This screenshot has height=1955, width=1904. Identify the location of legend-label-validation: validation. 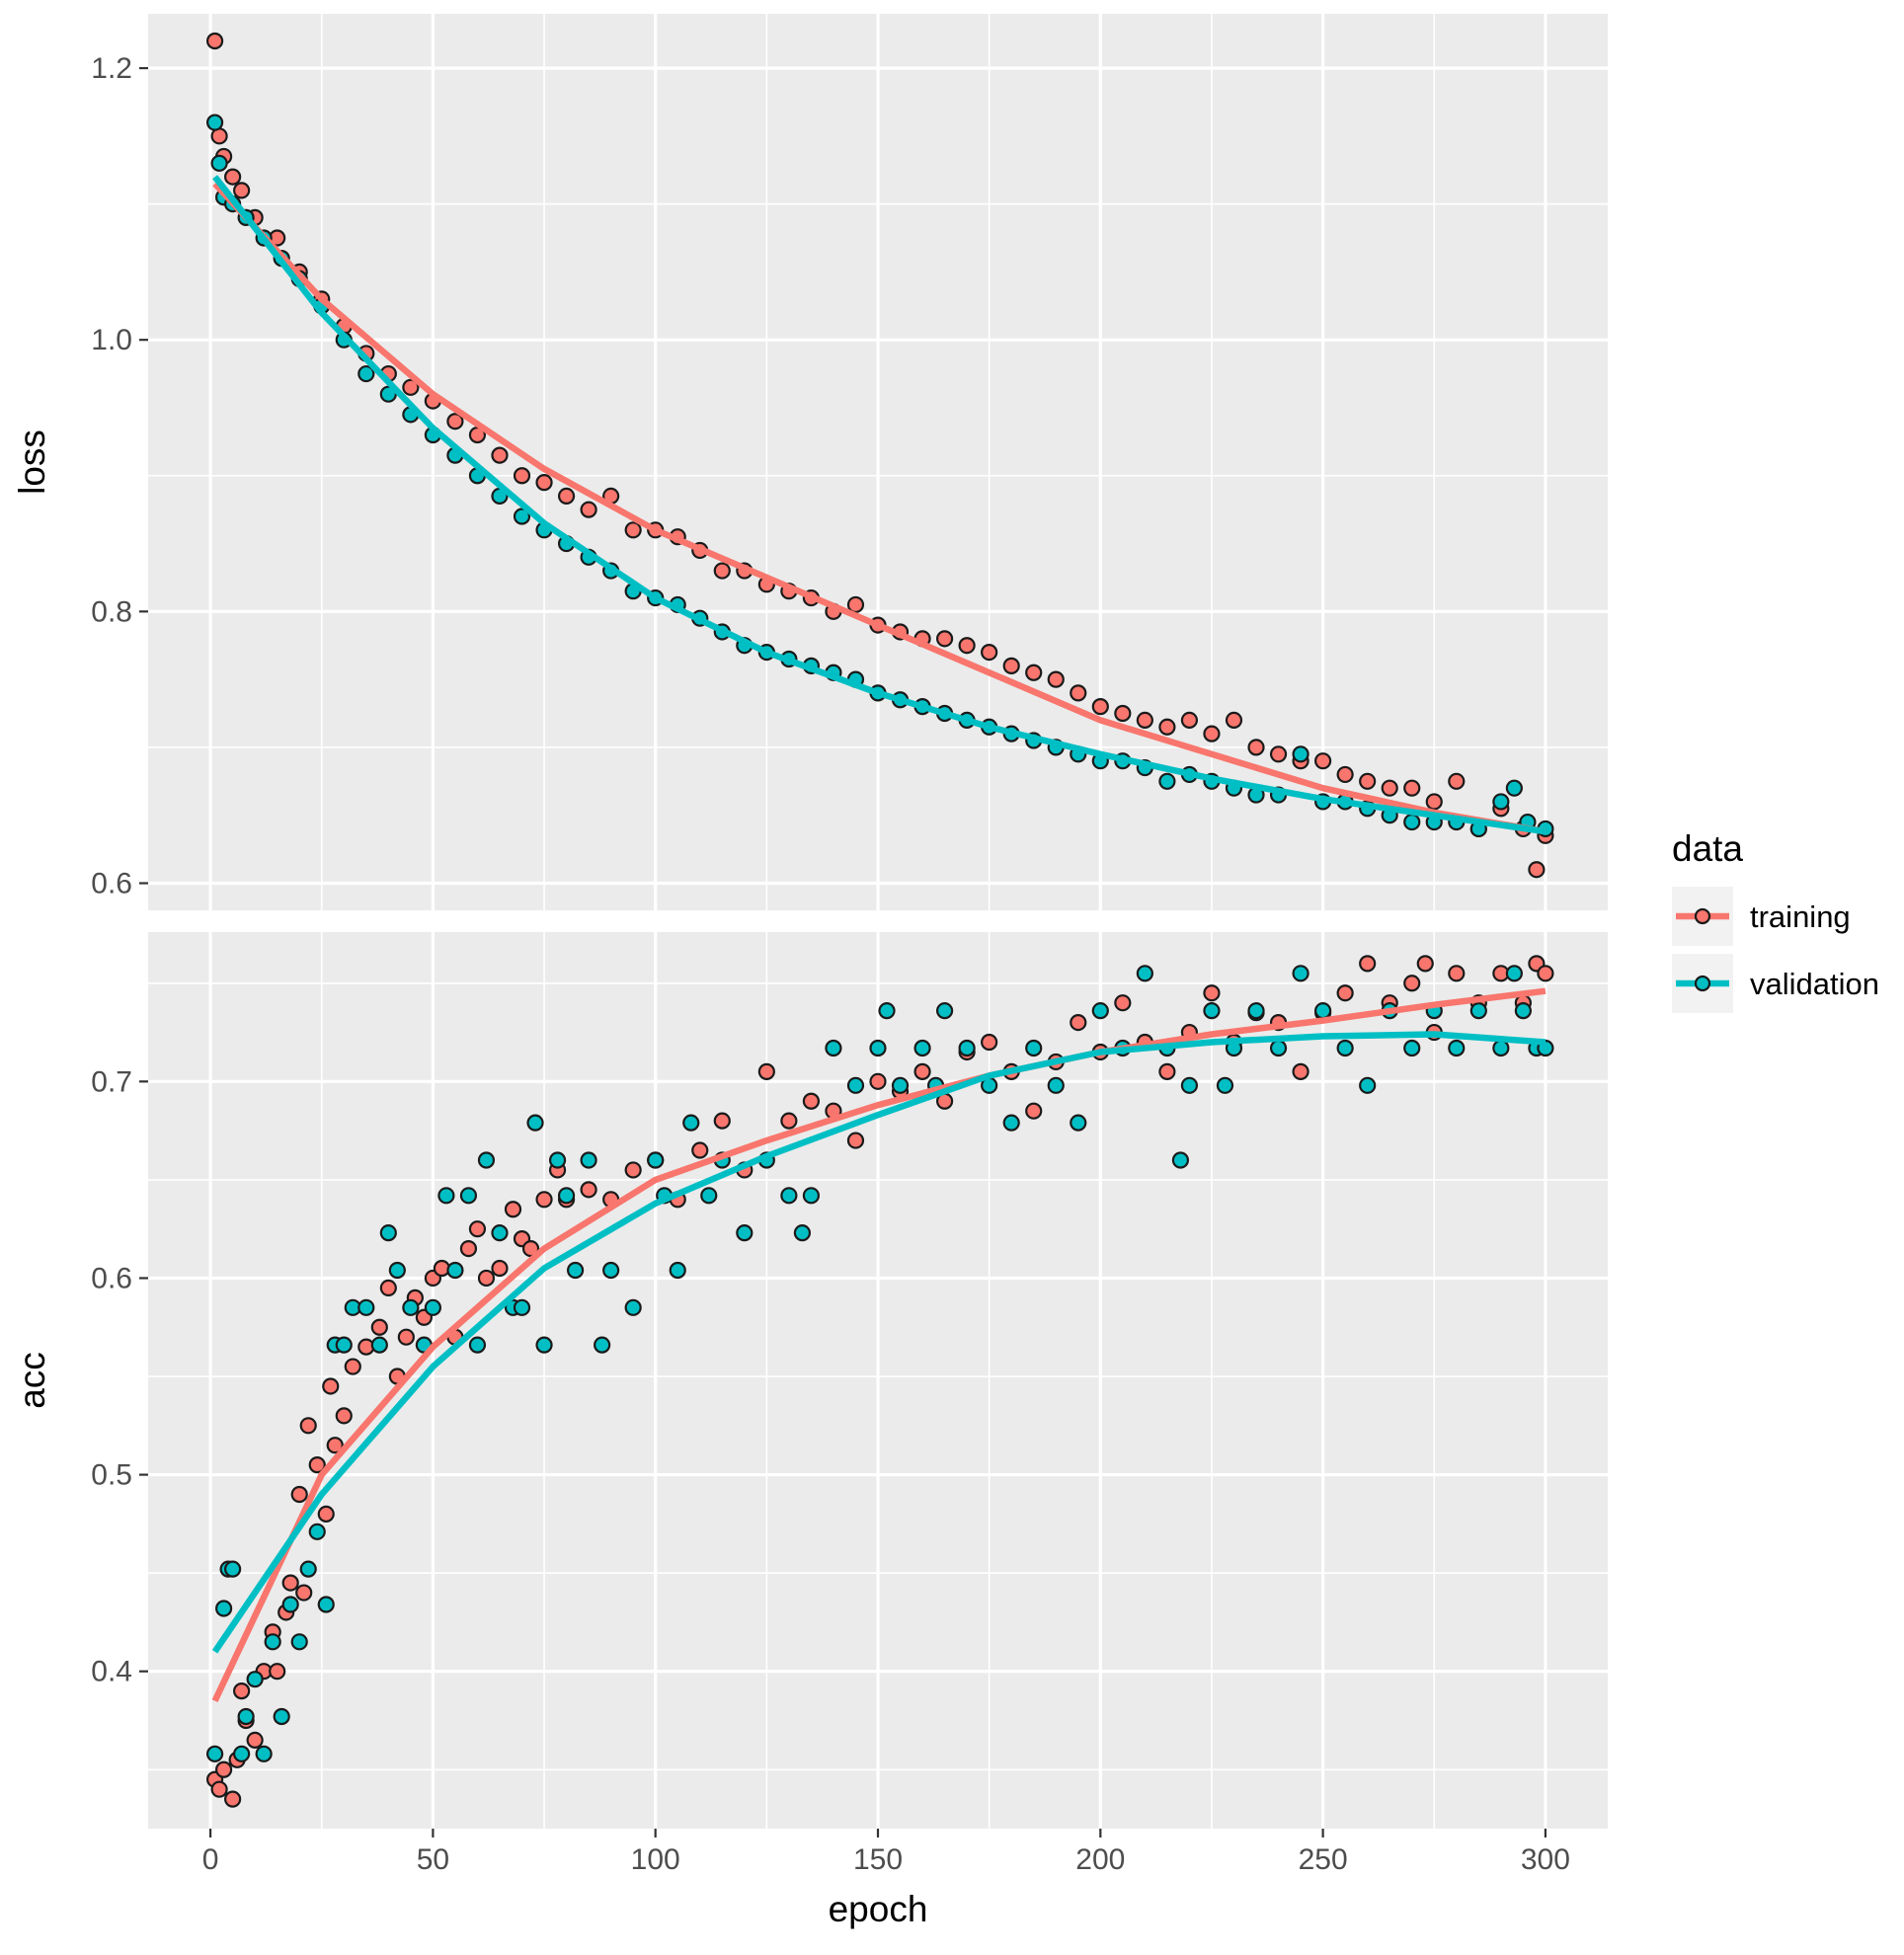
(1814, 984).